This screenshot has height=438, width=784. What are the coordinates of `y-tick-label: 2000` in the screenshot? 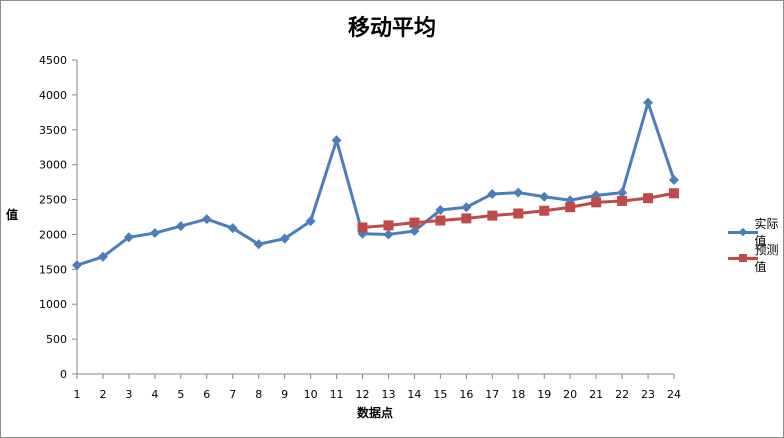 It's located at (53, 234).